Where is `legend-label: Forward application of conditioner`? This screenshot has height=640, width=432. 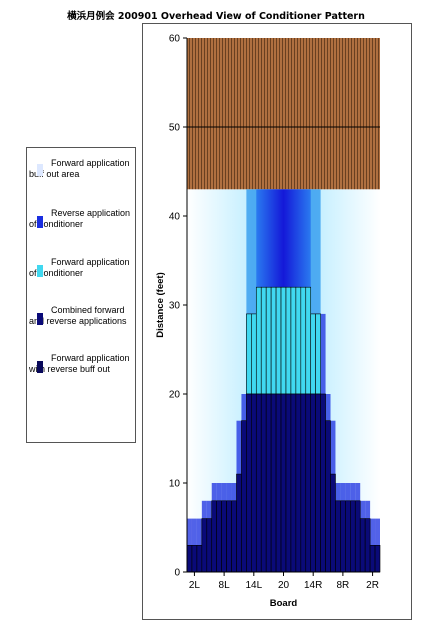
legend-label: Forward application of conditioner is located at coordinates (79, 267).